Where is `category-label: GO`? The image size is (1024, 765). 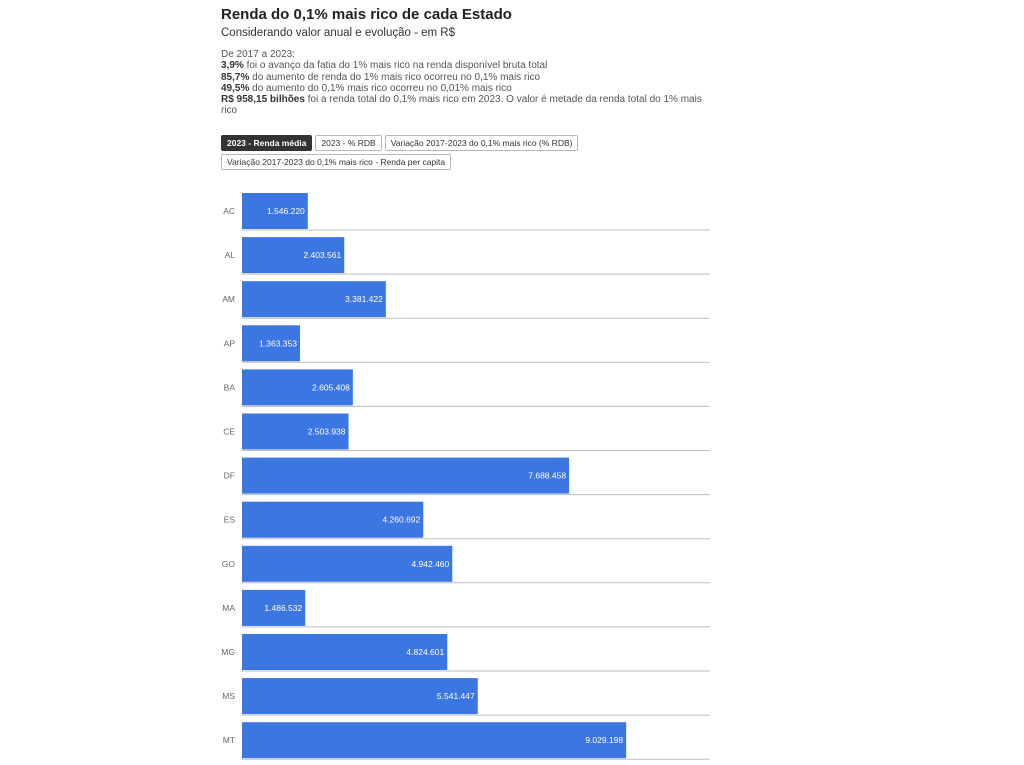 category-label: GO is located at coordinates (229, 564).